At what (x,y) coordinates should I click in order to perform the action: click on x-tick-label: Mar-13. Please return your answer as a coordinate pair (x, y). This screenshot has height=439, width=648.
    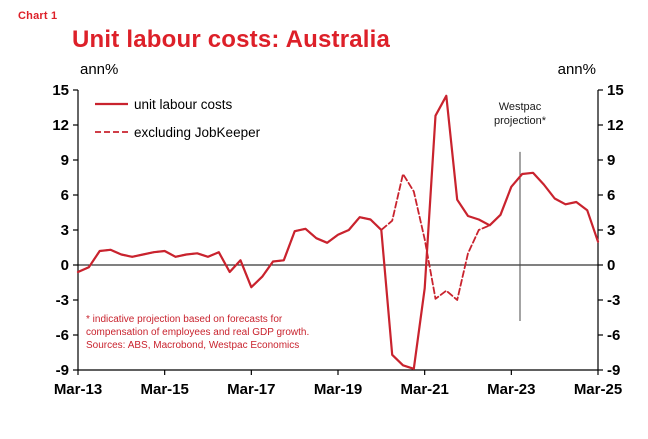
    Looking at the image, I should click on (78, 389).